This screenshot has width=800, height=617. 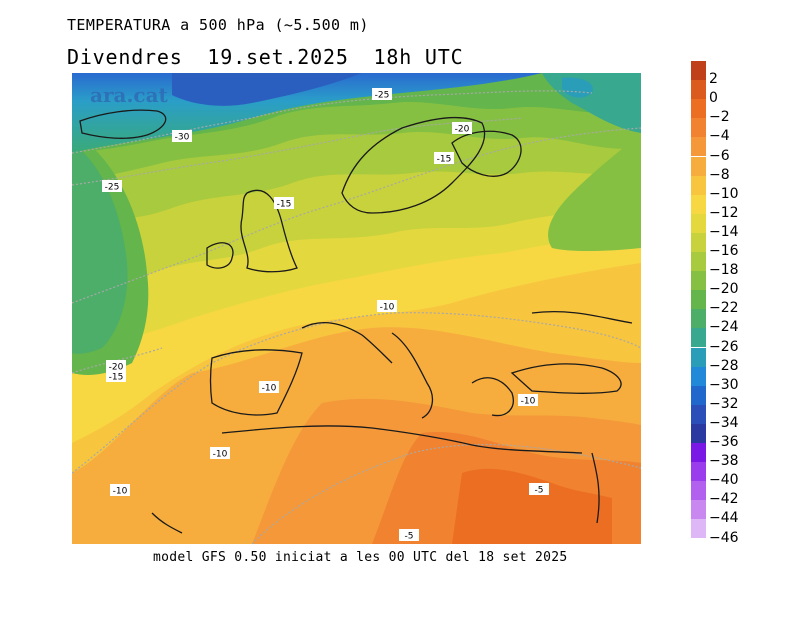 I want to click on coast-red-sea, so click(x=595, y=488).